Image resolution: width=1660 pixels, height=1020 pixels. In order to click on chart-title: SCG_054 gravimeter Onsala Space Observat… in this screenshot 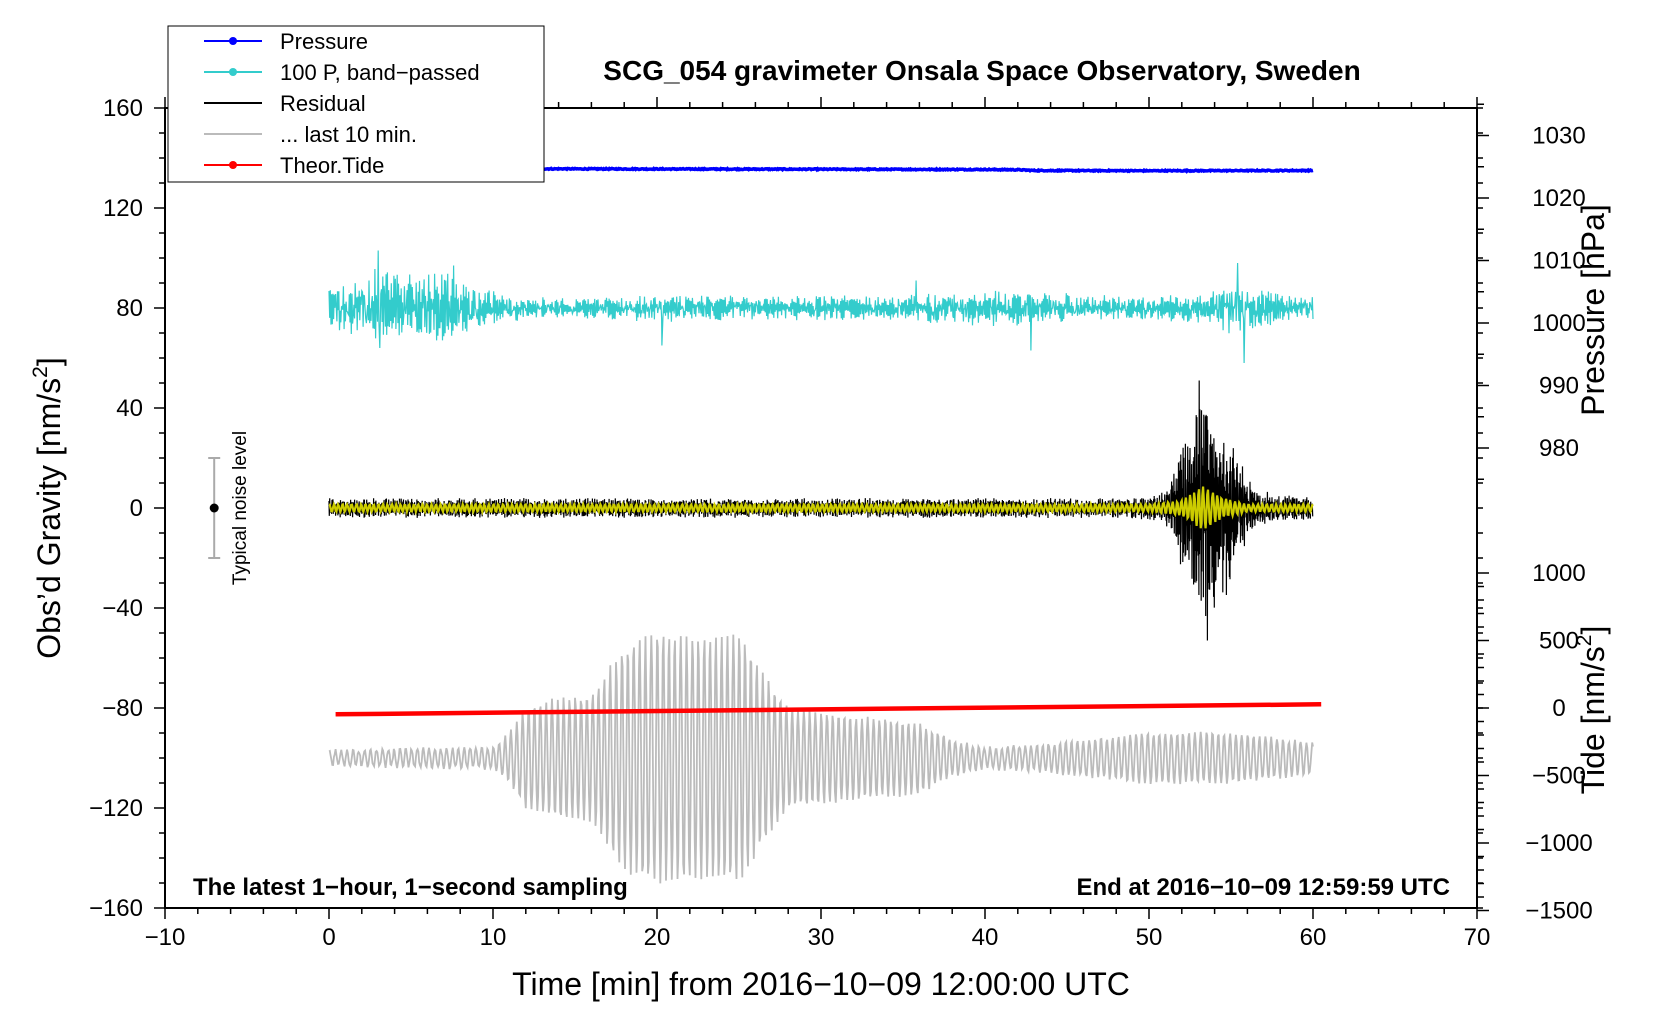, I will do `click(981, 70)`.